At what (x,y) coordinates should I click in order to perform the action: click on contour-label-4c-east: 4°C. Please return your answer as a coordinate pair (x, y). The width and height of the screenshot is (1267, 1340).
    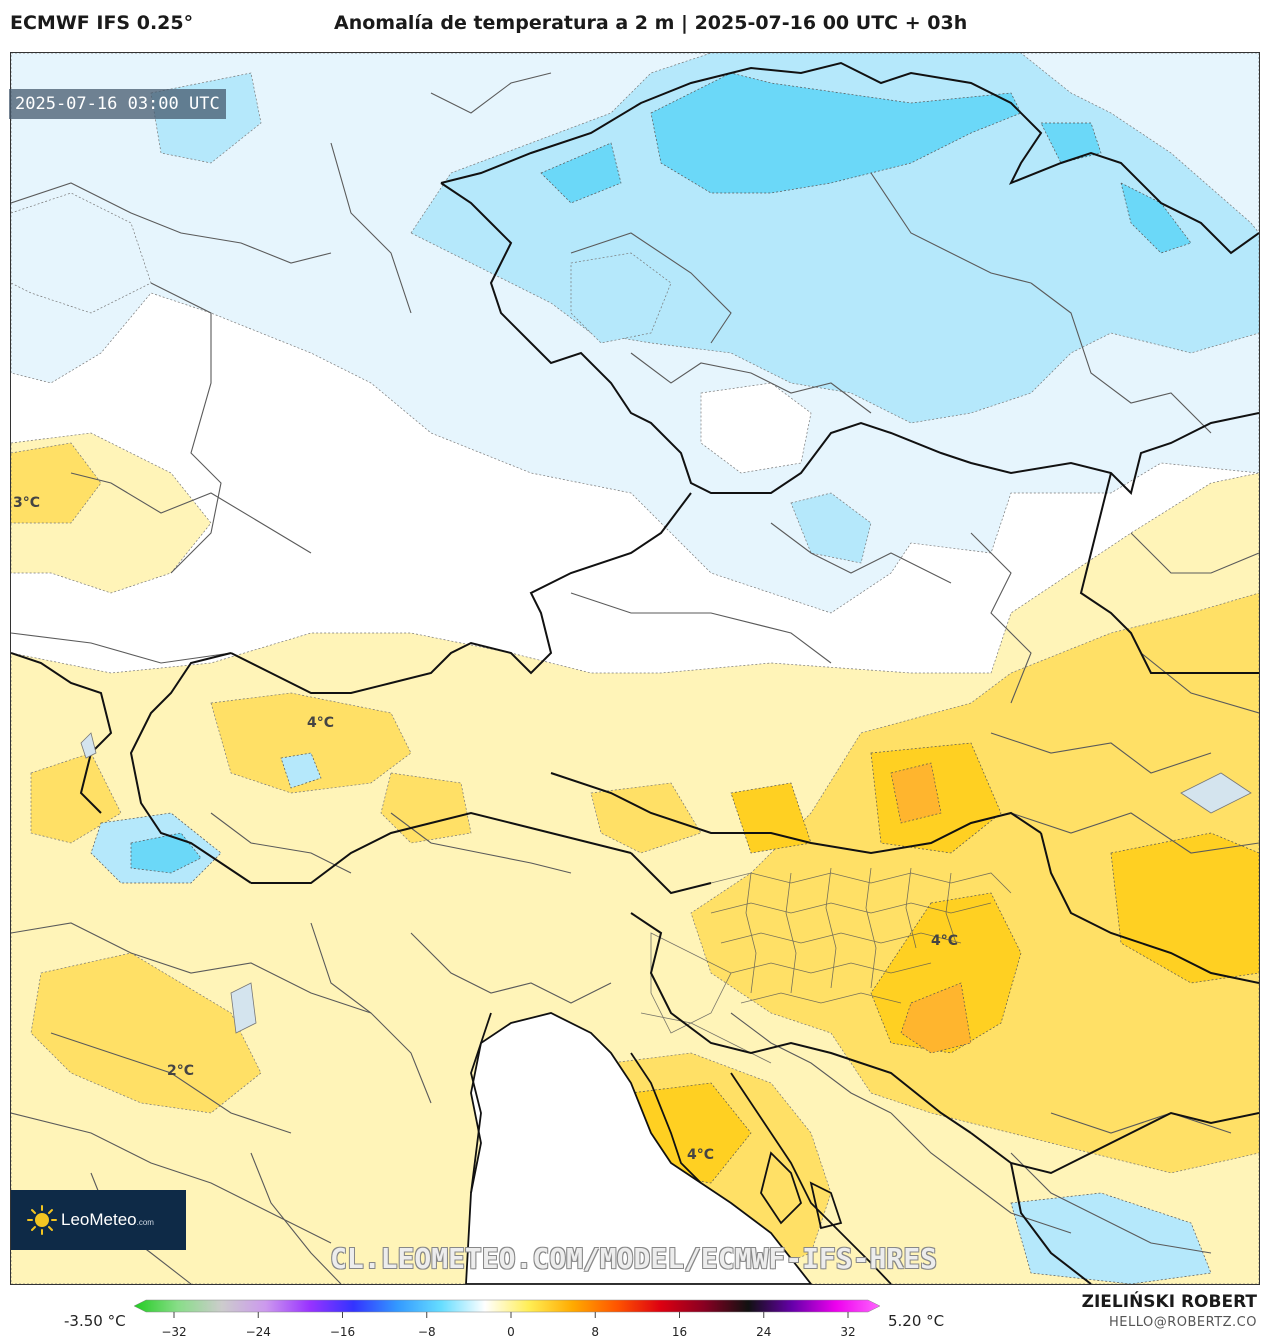
    Looking at the image, I should click on (944, 941).